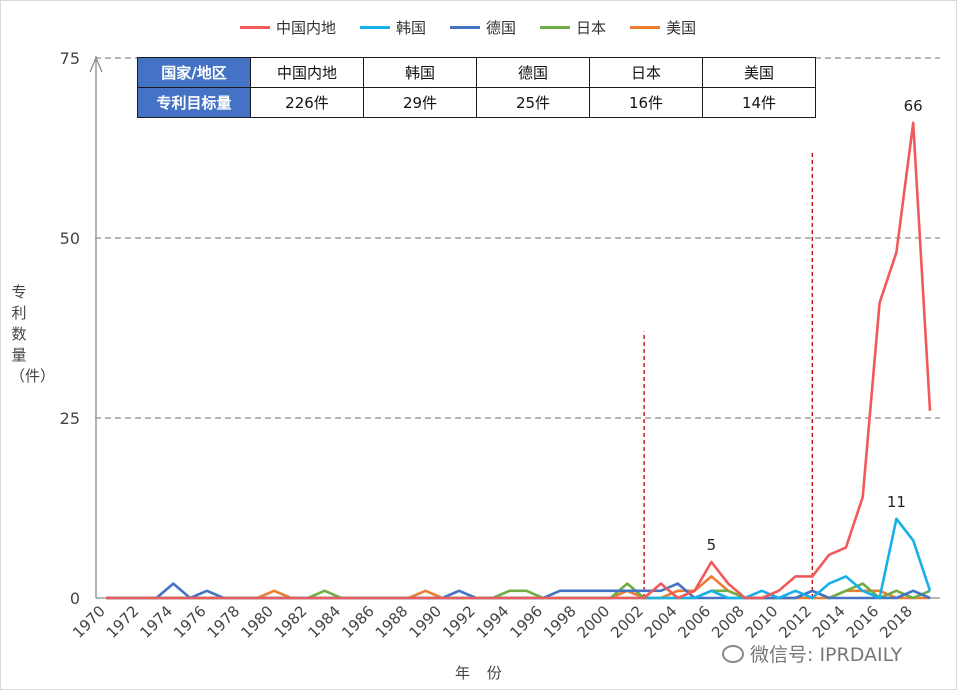 This screenshot has width=959, height=692. I want to click on legend-item-usa: 美国, so click(663, 27).